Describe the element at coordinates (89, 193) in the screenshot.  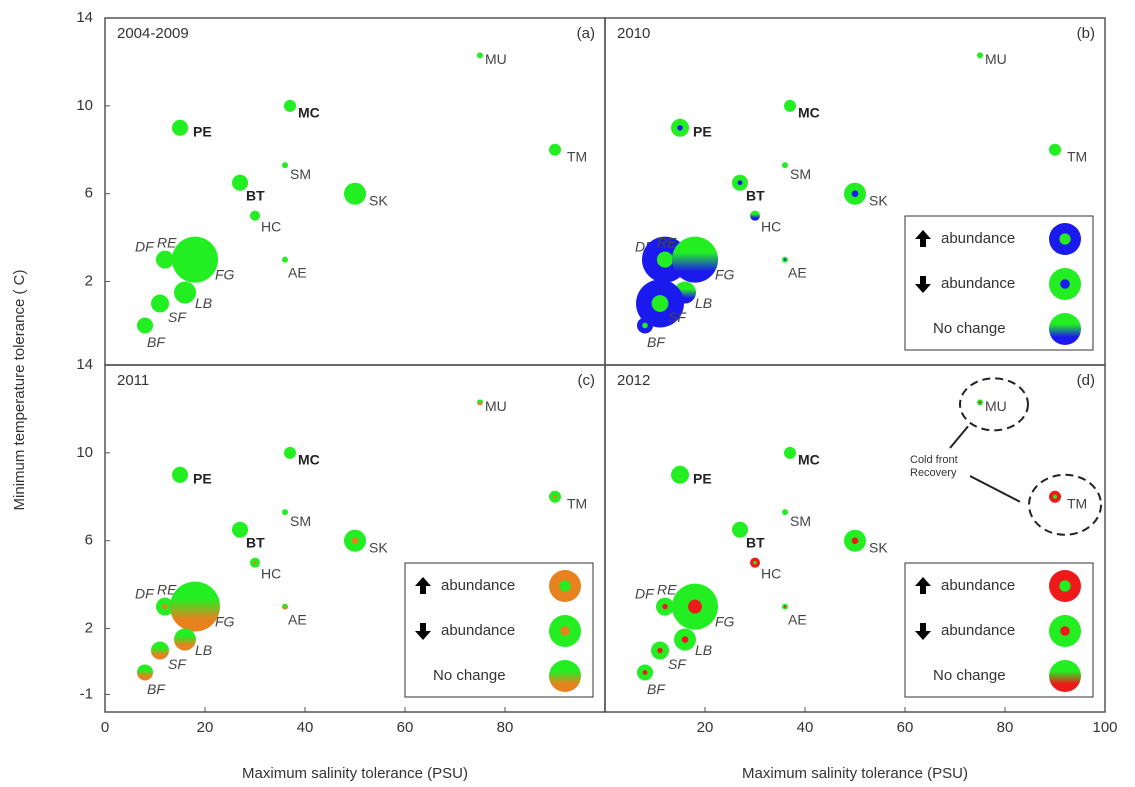
I see `y-tick-label: 6` at that location.